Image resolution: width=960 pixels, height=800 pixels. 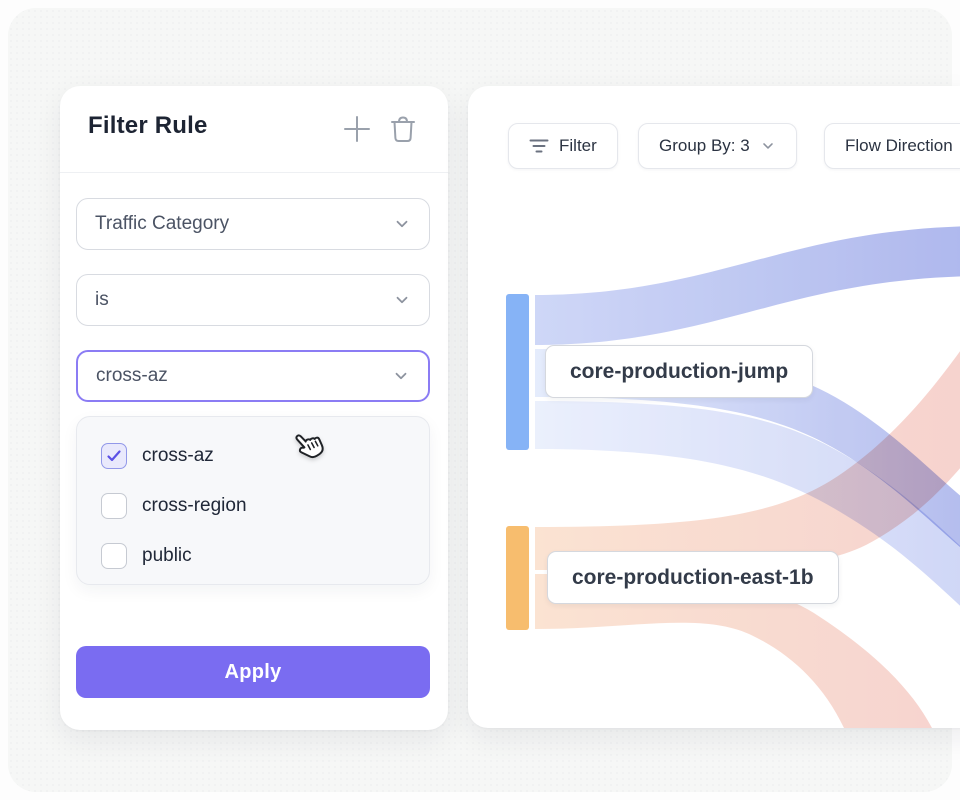 I want to click on option-cross-az: cross-az, so click(x=265, y=456).